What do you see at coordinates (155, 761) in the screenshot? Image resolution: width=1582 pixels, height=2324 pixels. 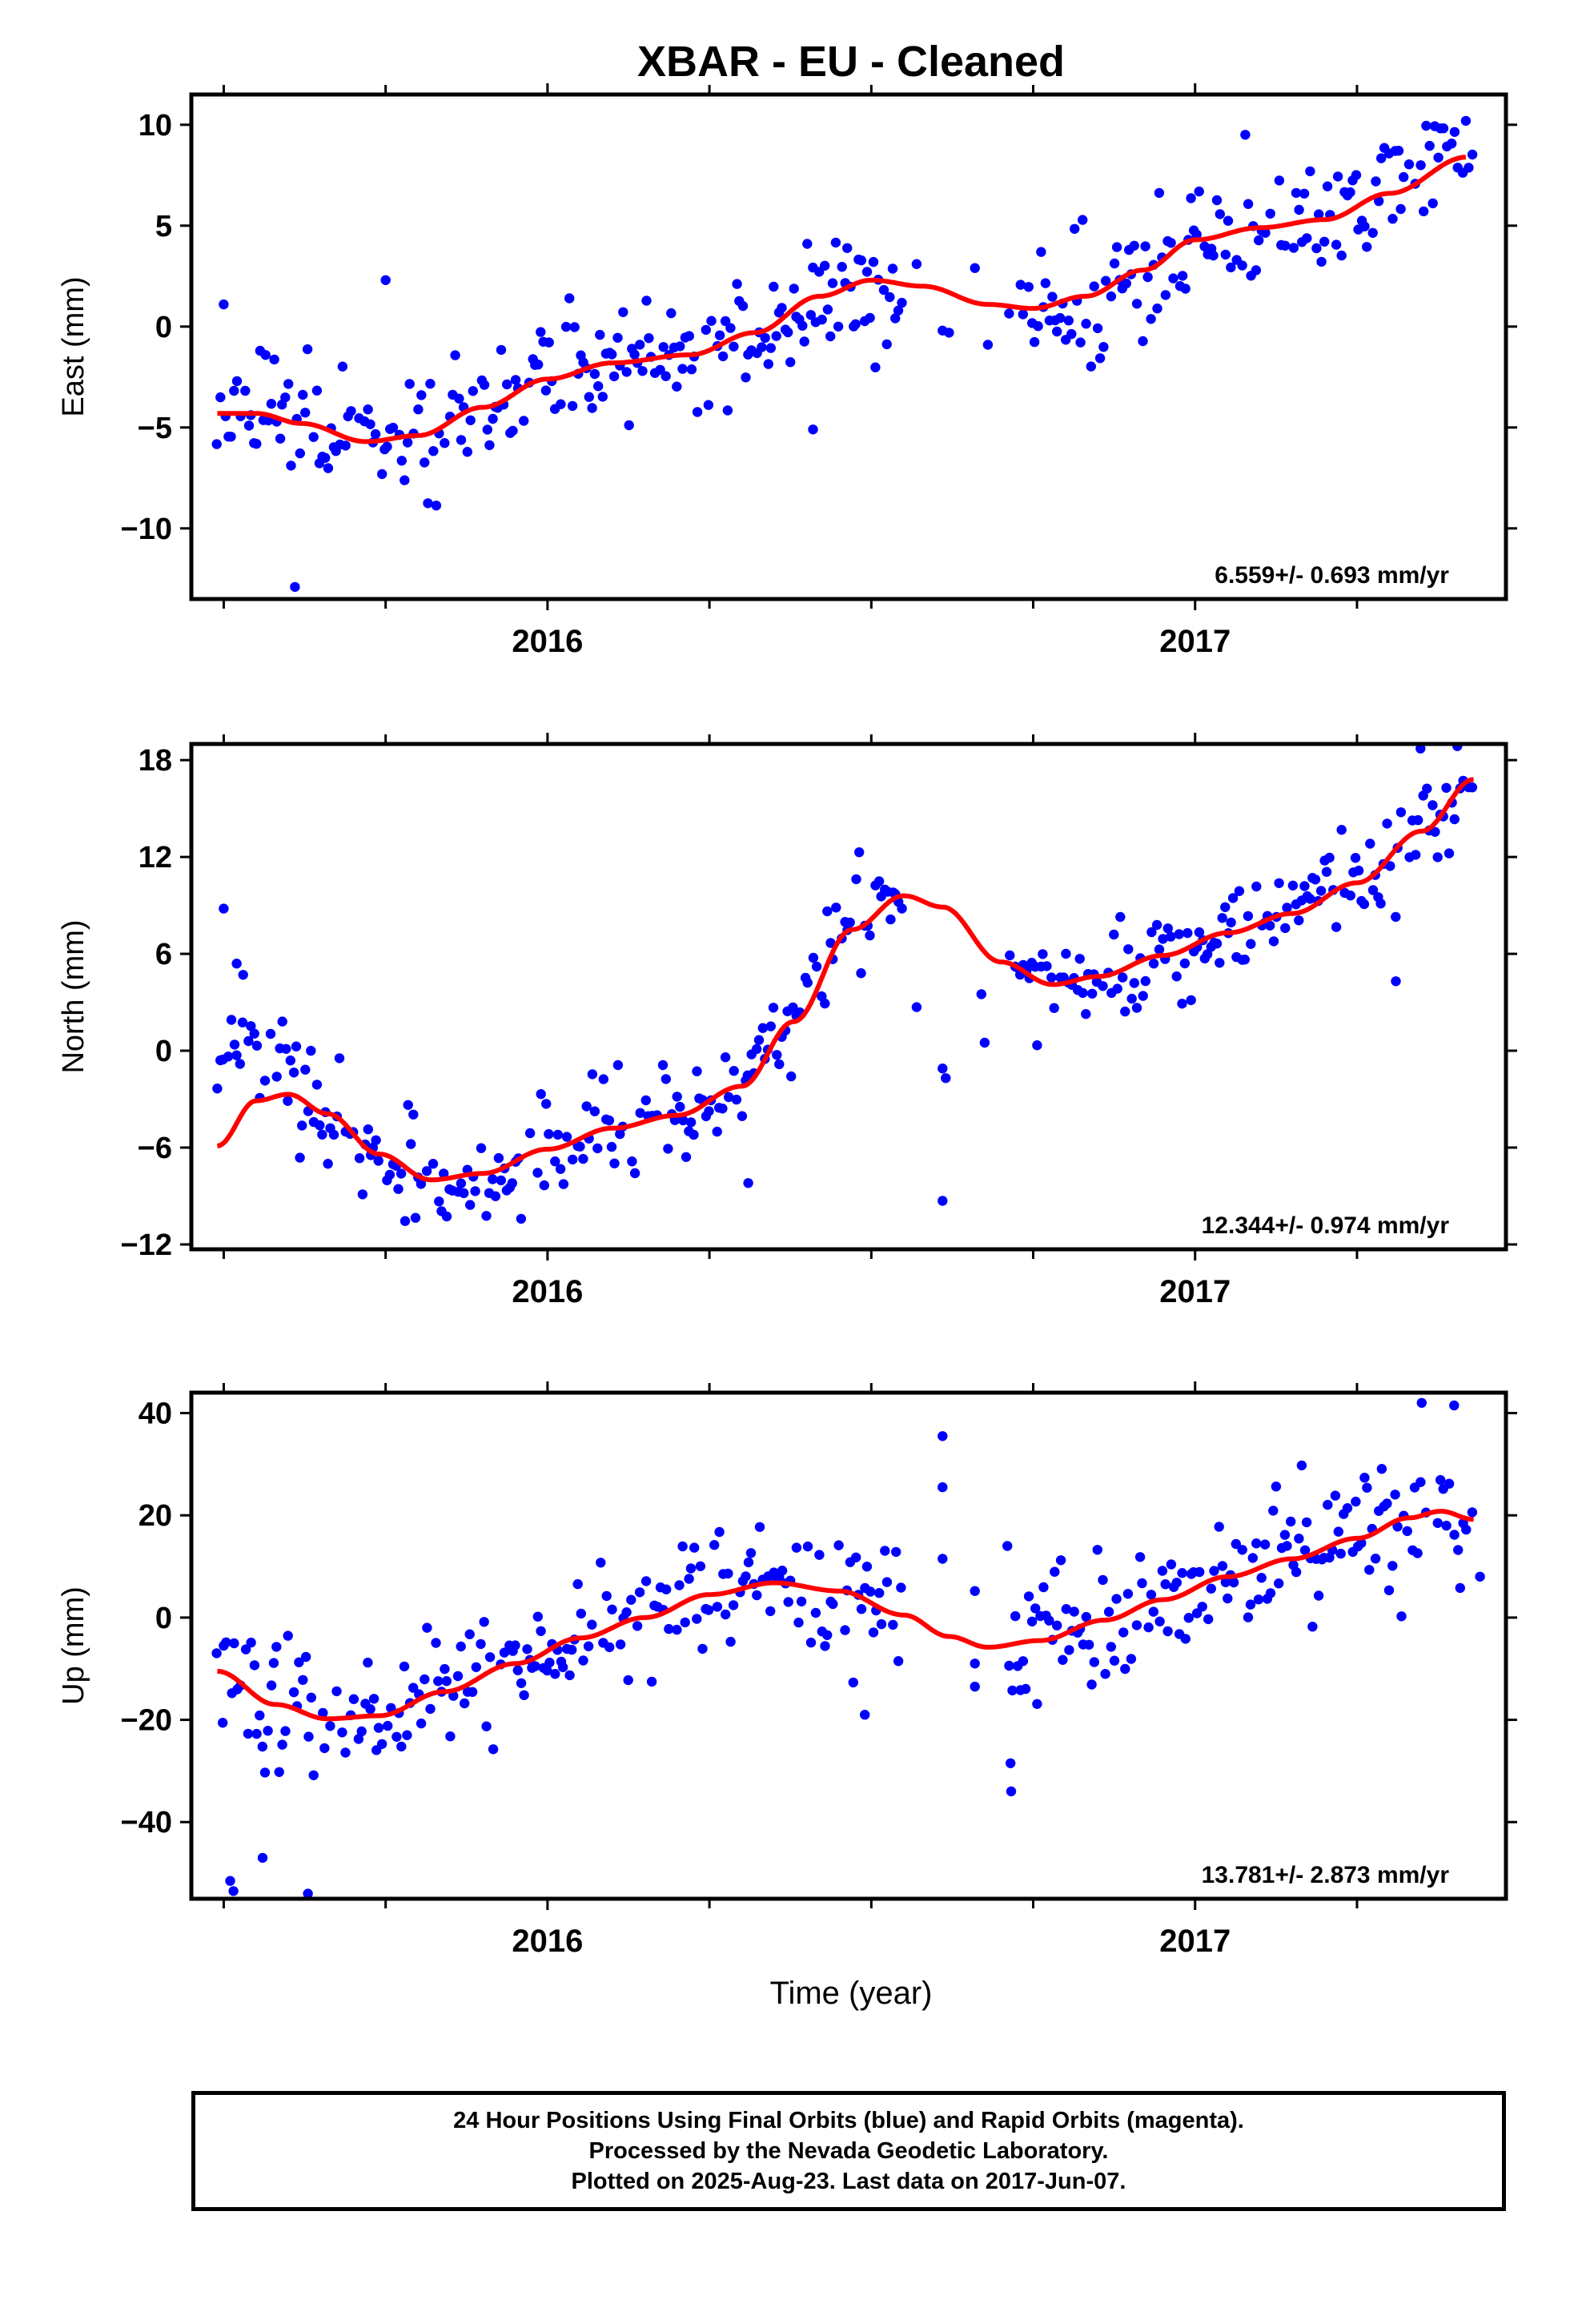 I see `y-tick-label: 18` at bounding box center [155, 761].